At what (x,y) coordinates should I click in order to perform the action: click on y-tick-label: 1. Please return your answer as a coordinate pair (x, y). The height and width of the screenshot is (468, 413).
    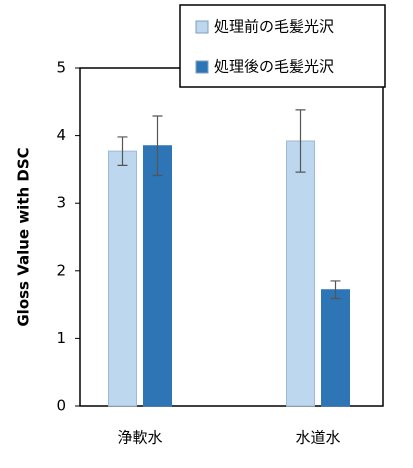
    Looking at the image, I should click on (61, 338).